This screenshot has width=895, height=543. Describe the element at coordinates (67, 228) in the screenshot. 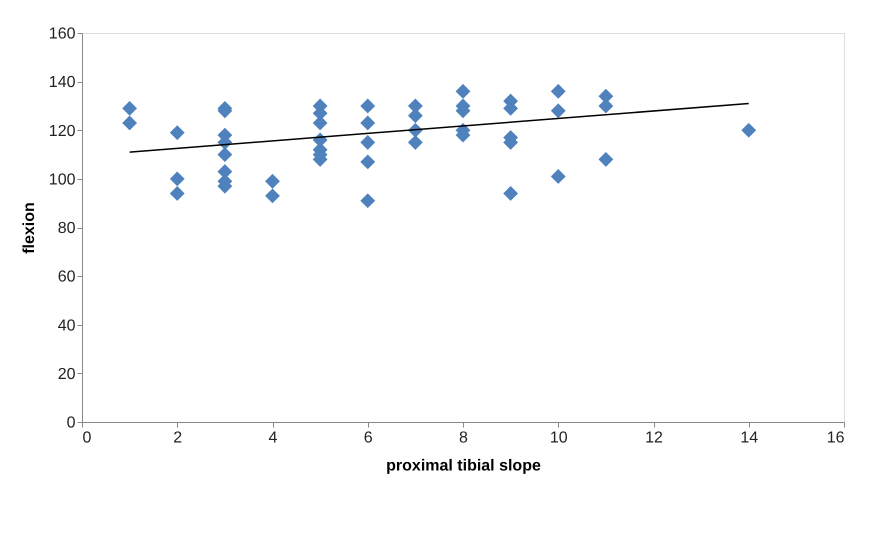

I see `y-tick-label: 80` at that location.